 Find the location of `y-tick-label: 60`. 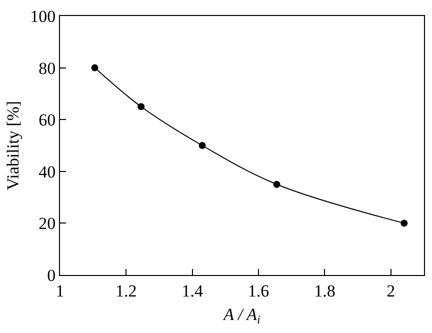

y-tick-label: 60 is located at coordinates (47, 120).